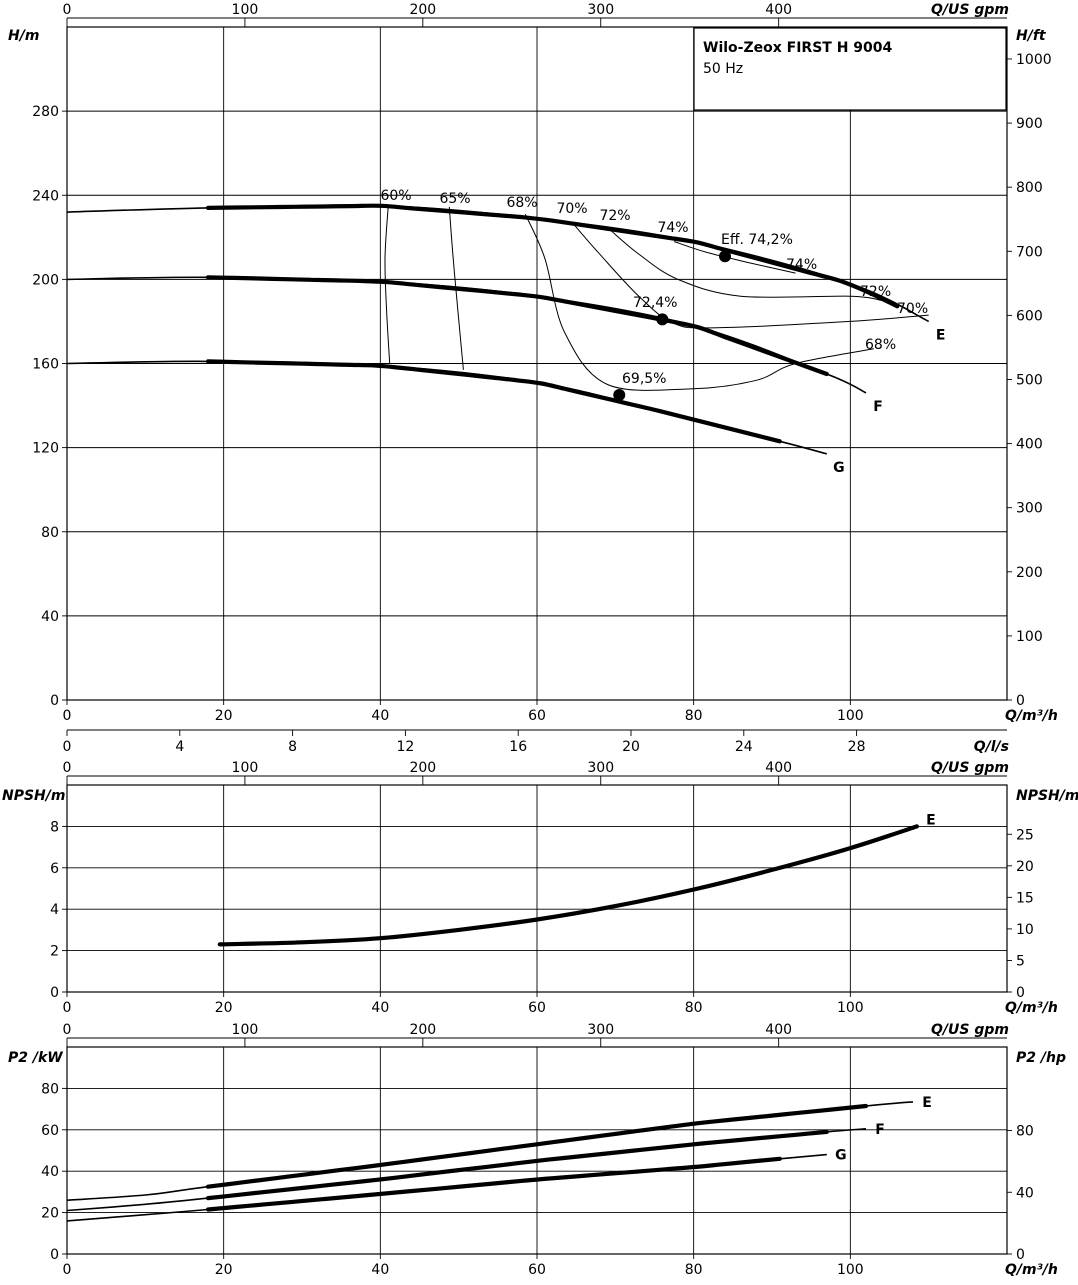 This screenshot has height=1285, width=1078. I want to click on y-tick-label-right: 900, so click(1029, 124).